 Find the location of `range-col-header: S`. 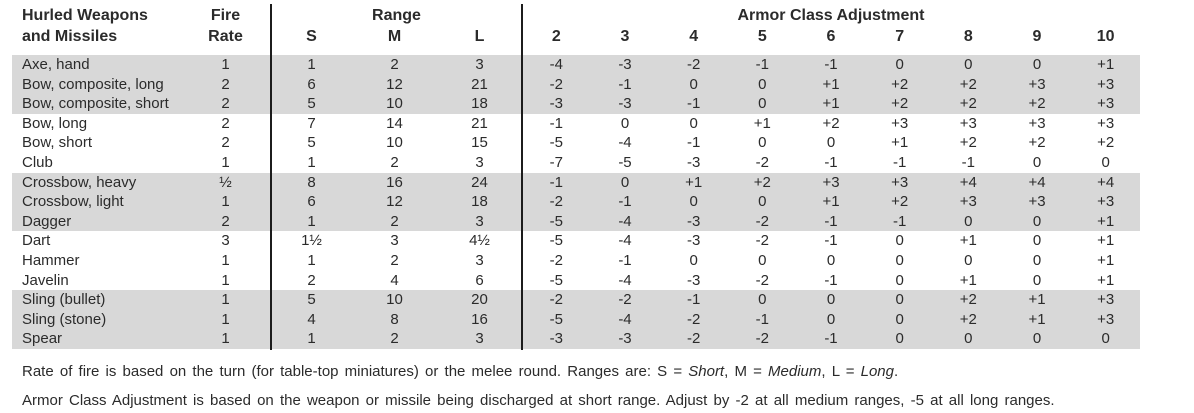

range-col-header: S is located at coordinates (311, 36).